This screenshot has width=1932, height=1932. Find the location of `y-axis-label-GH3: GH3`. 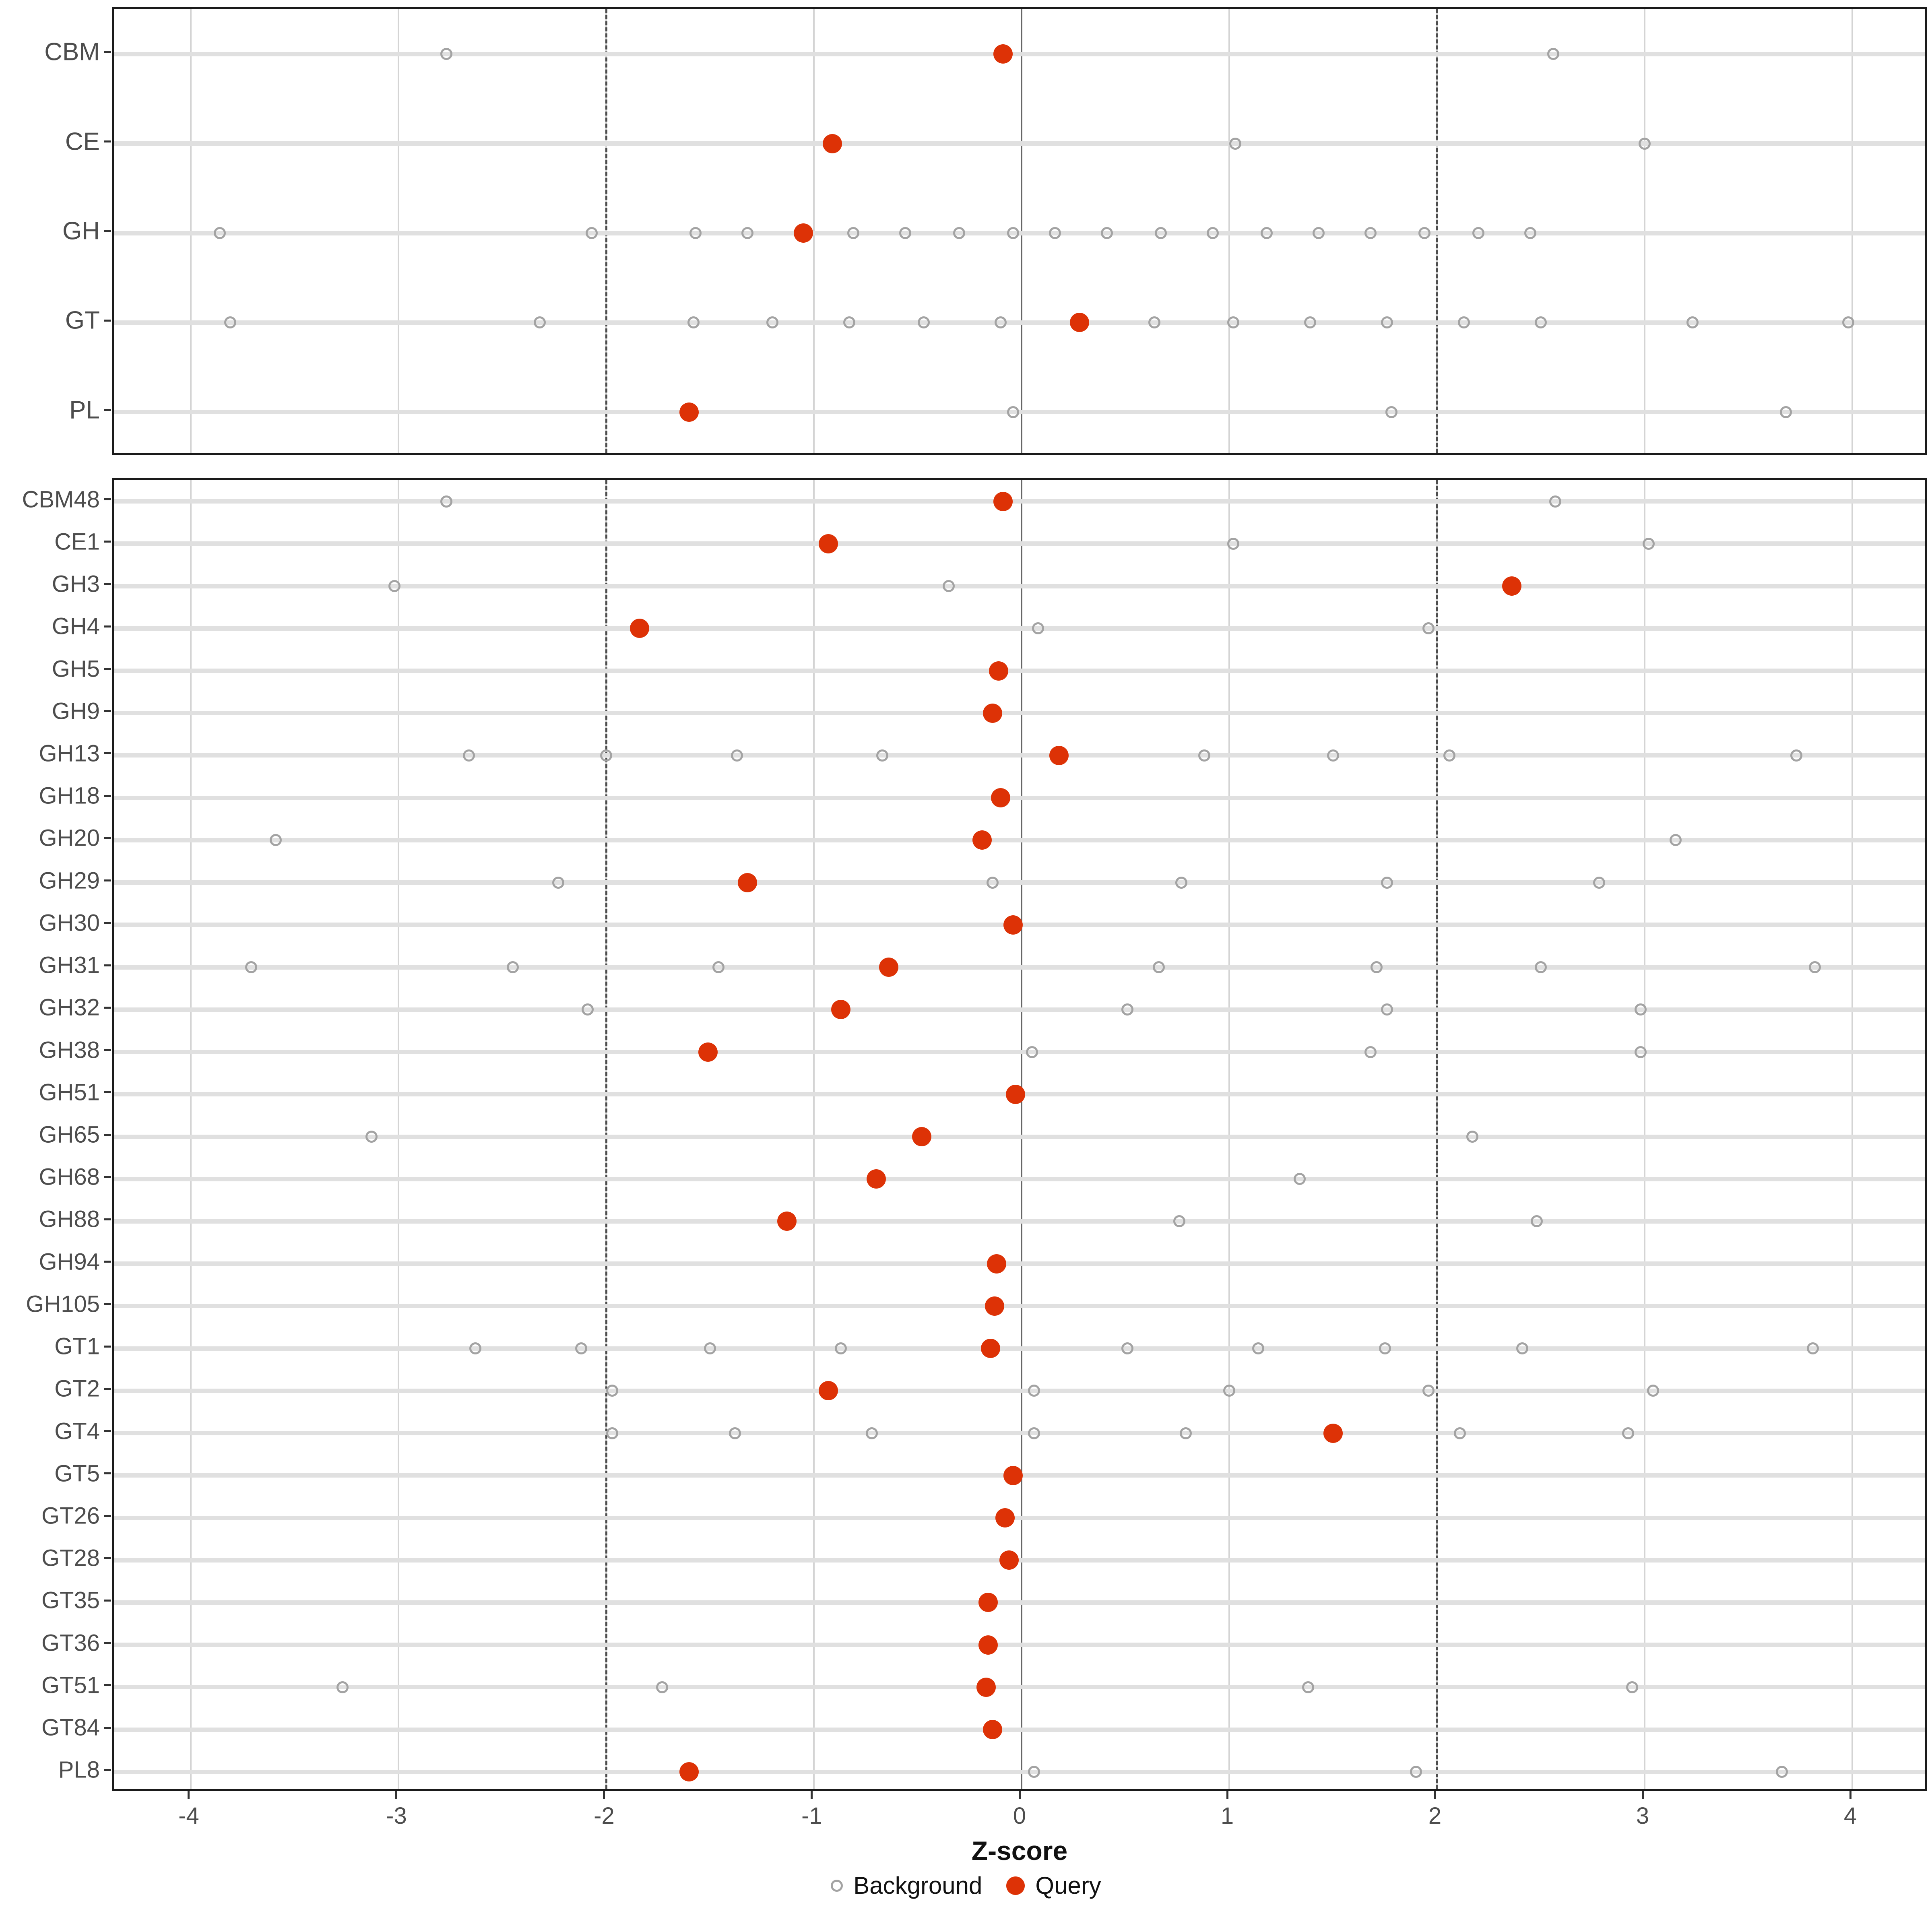

y-axis-label-GH3: GH3 is located at coordinates (76, 584).